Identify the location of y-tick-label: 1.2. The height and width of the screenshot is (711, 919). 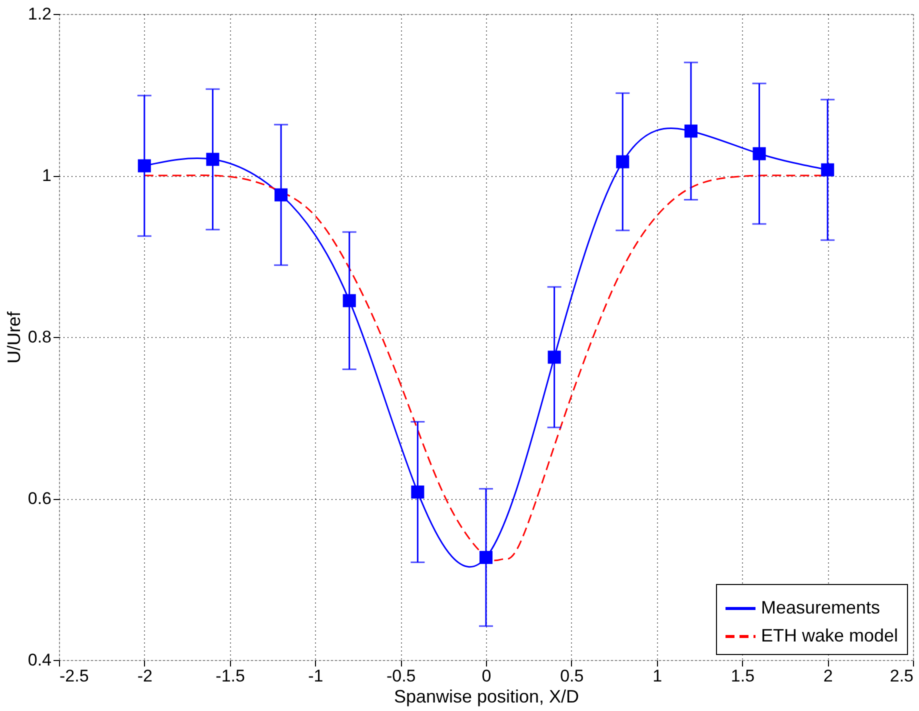
(40, 14).